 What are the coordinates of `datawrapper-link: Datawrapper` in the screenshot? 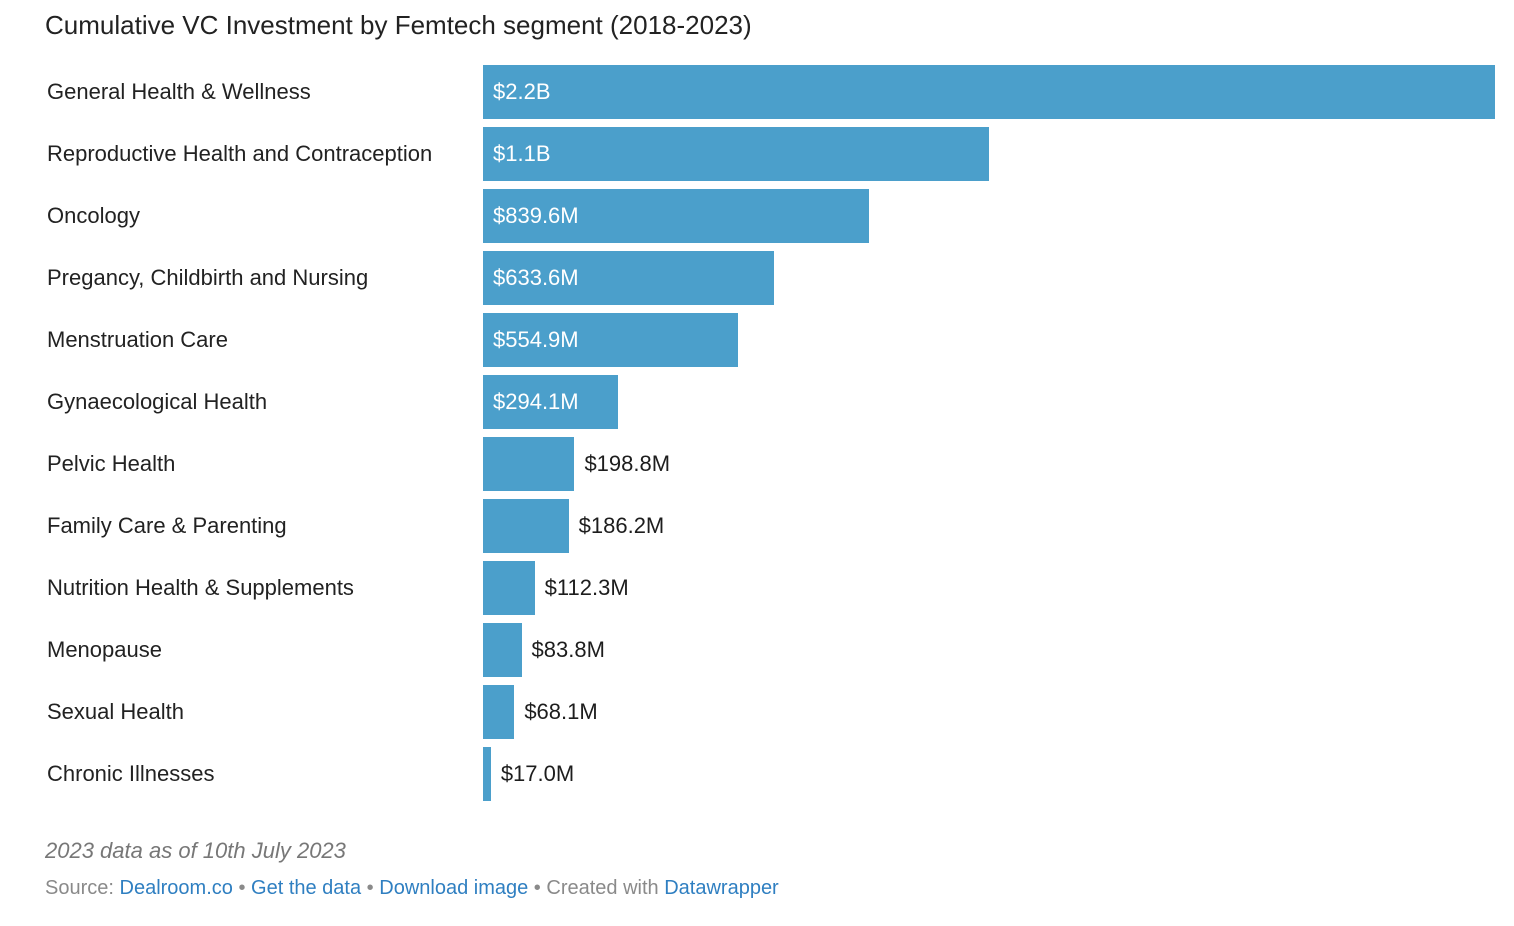 It's located at (721, 888).